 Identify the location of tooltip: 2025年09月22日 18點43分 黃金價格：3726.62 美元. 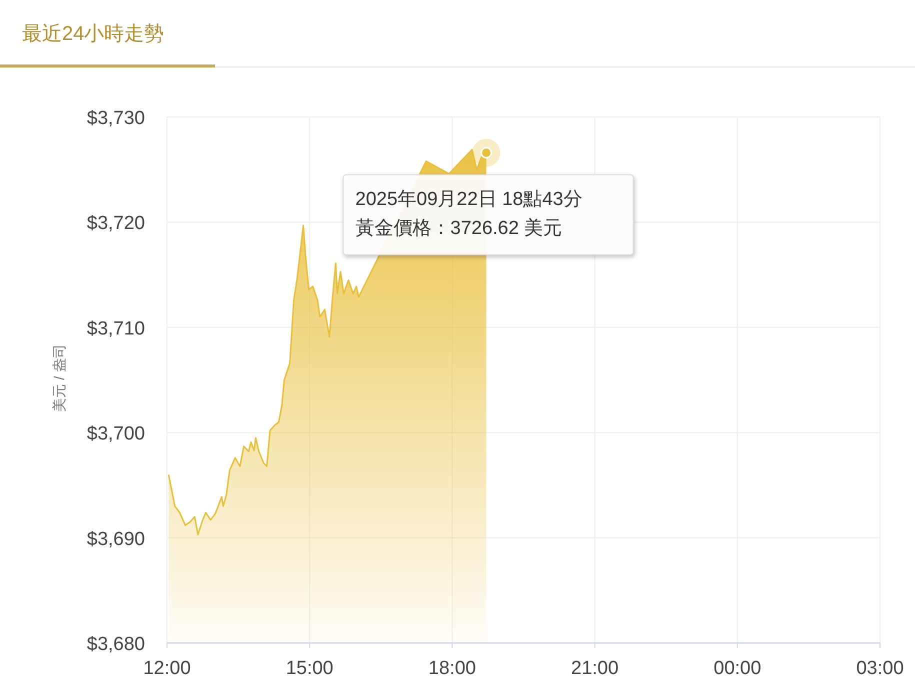
(488, 197).